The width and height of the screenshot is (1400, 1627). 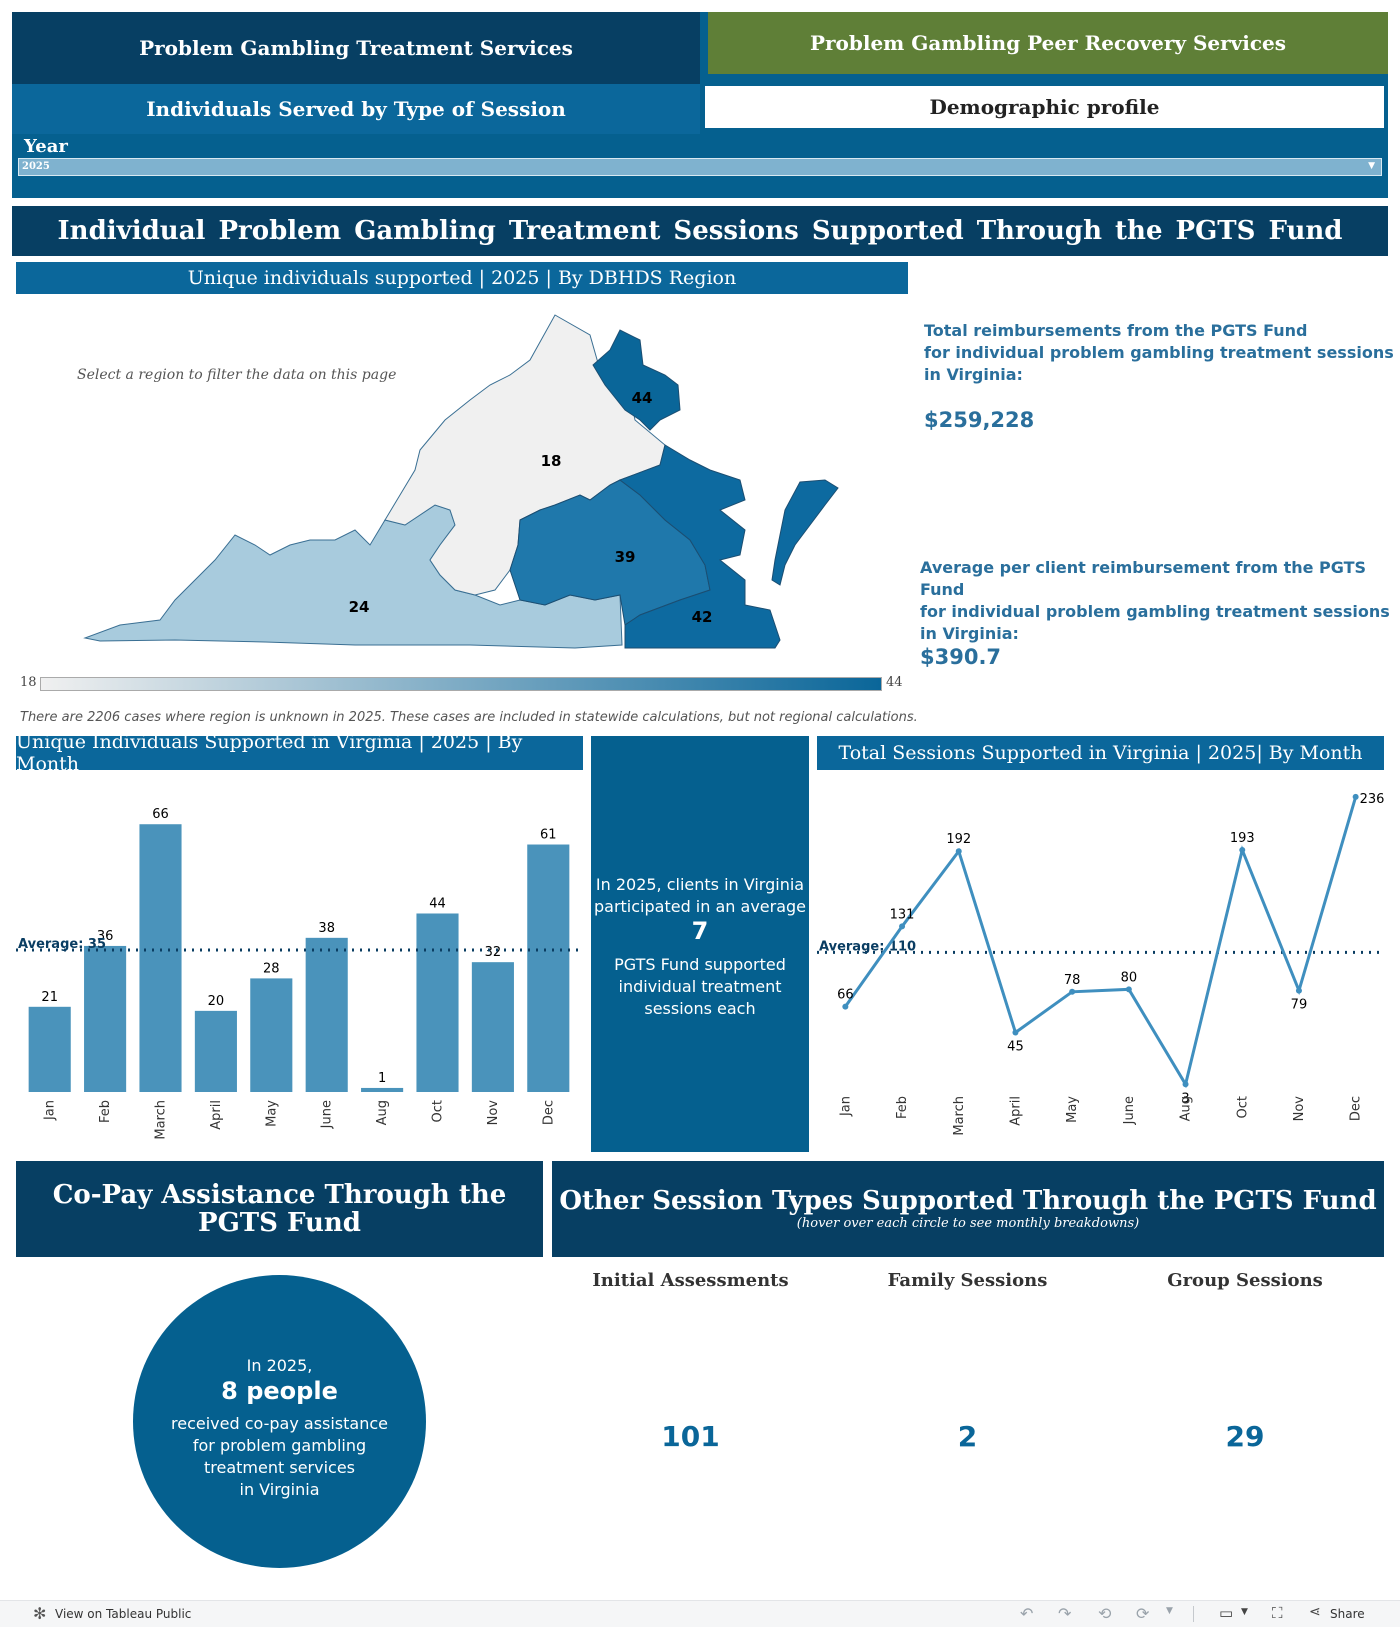 I want to click on copay-line-2: received co-pay assistance, so click(x=279, y=1423).